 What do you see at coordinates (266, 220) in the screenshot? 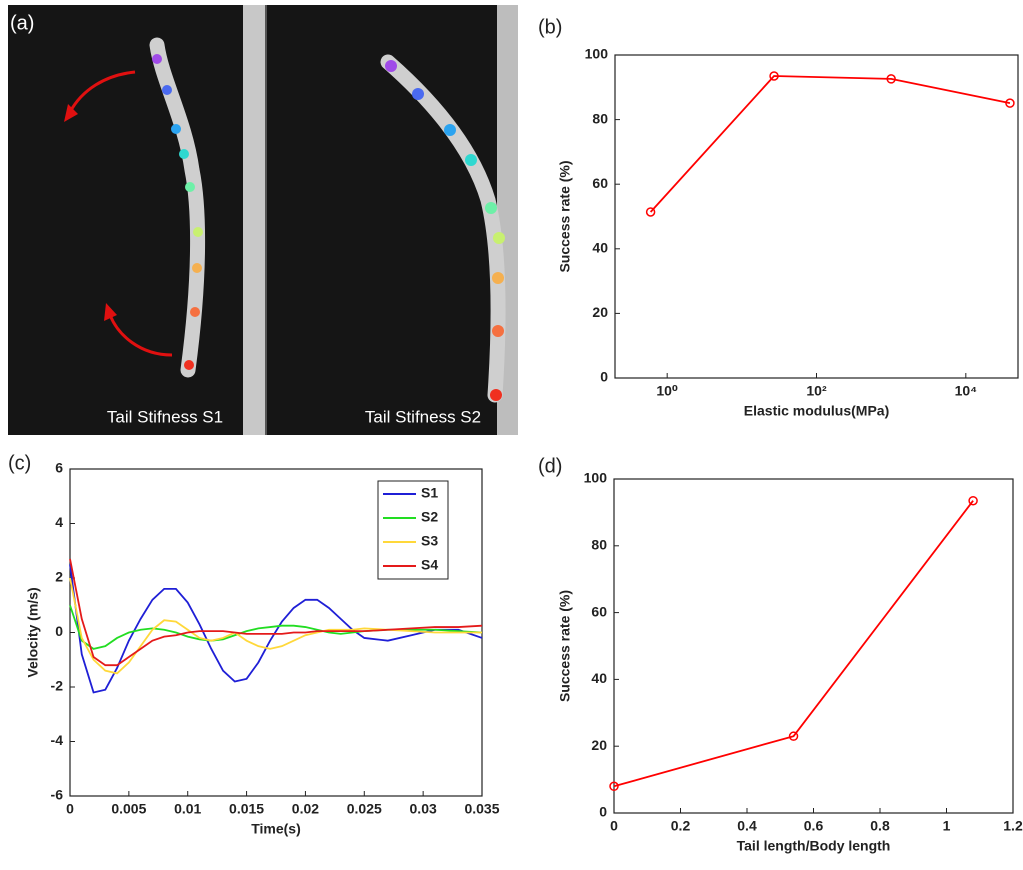
I see `divider` at bounding box center [266, 220].